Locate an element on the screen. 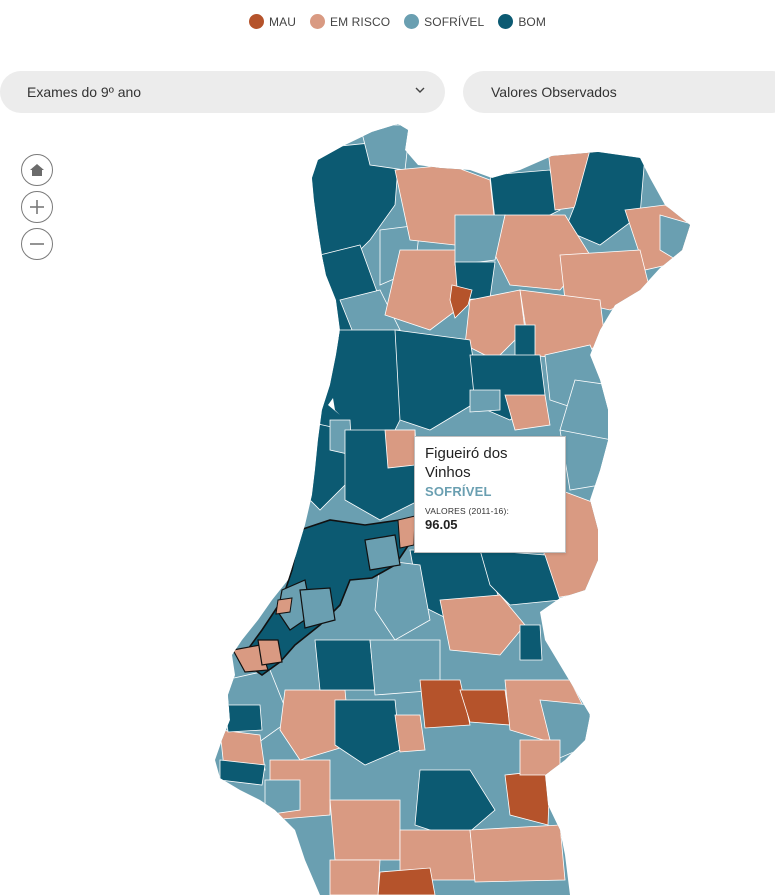 The image size is (775, 895). values-select: Valores Observados is located at coordinates (619, 92).